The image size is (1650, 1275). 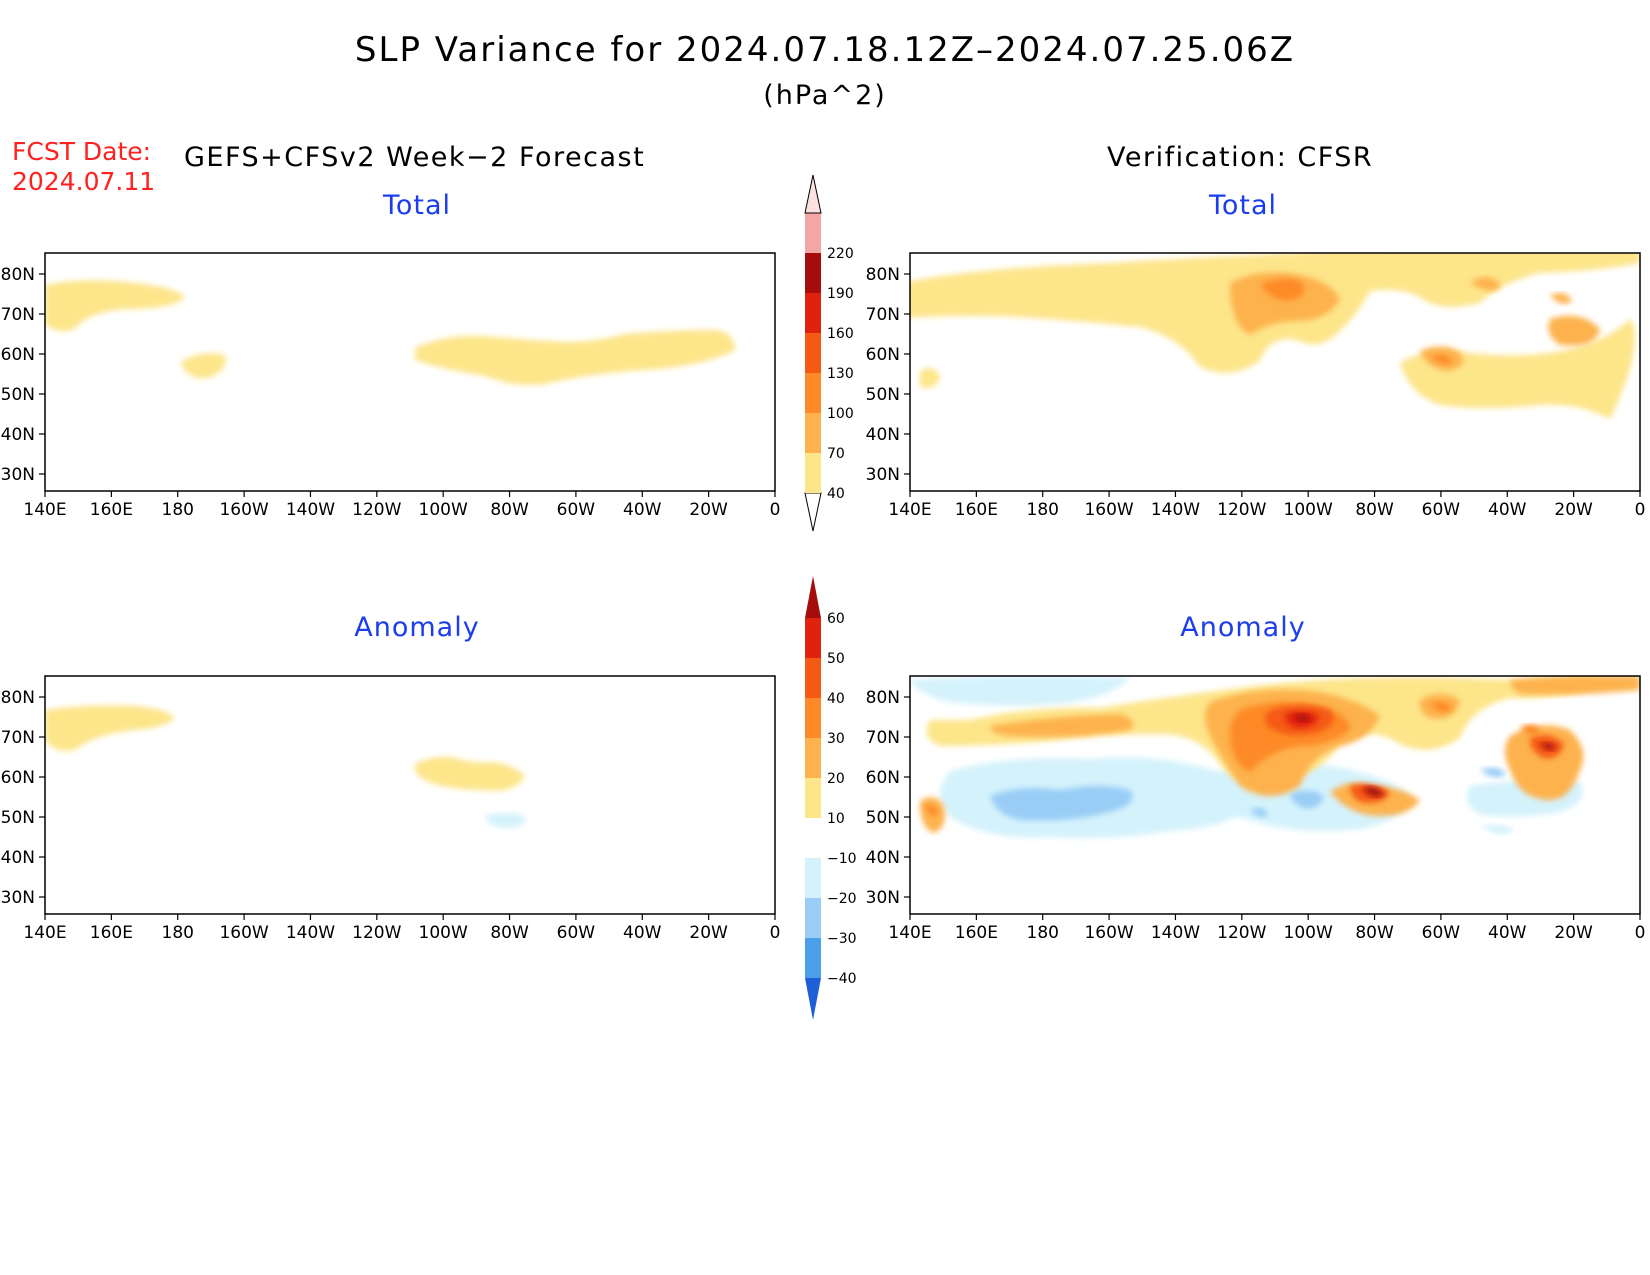 What do you see at coordinates (285, 766) in the screenshot?
I see `forecast-anomaly-shading` at bounding box center [285, 766].